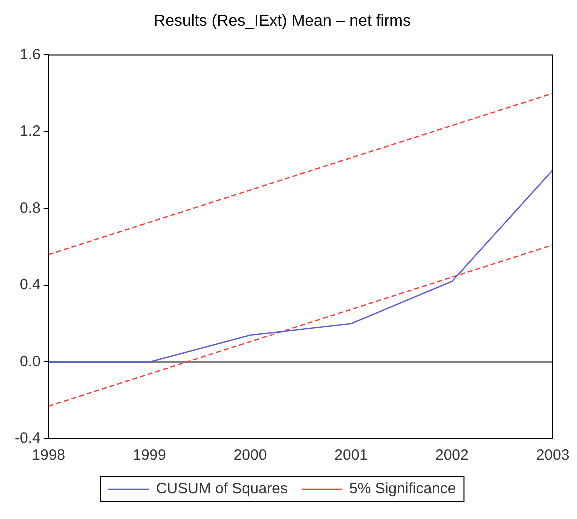  I want to click on y-tick-label: 0.8, so click(30, 208).